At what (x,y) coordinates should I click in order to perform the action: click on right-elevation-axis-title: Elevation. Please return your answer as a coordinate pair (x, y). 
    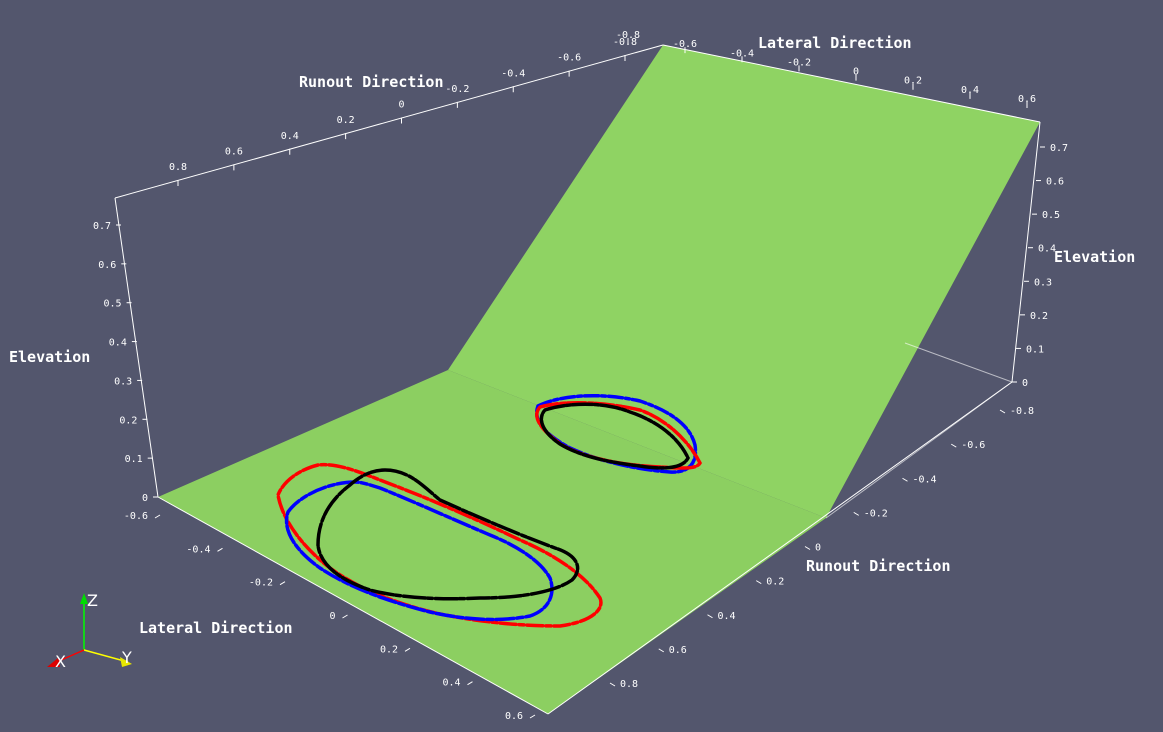
    Looking at the image, I should click on (1094, 257).